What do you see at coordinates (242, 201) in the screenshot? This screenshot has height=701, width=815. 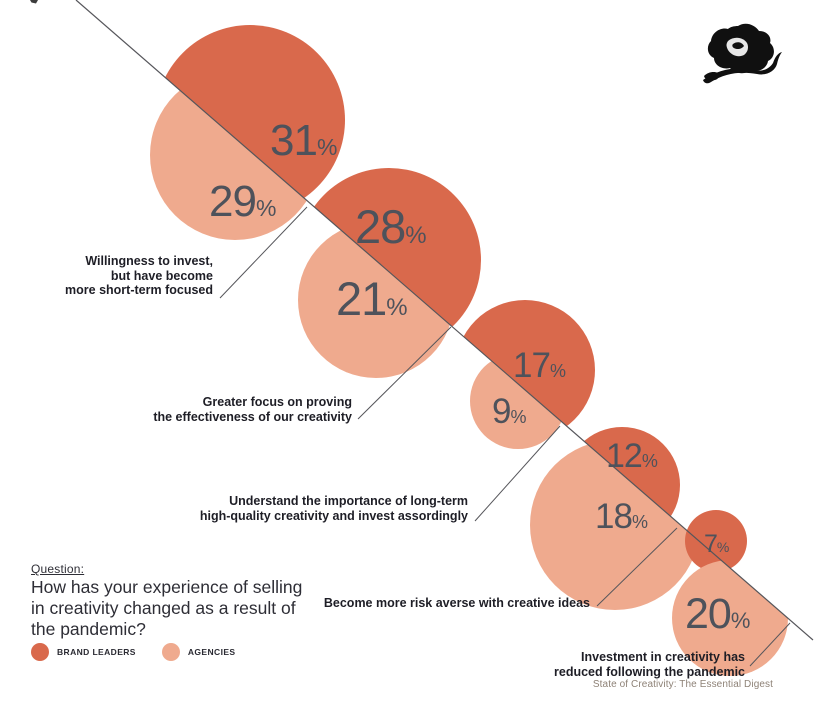 I see `pct-agency-29: 29%` at bounding box center [242, 201].